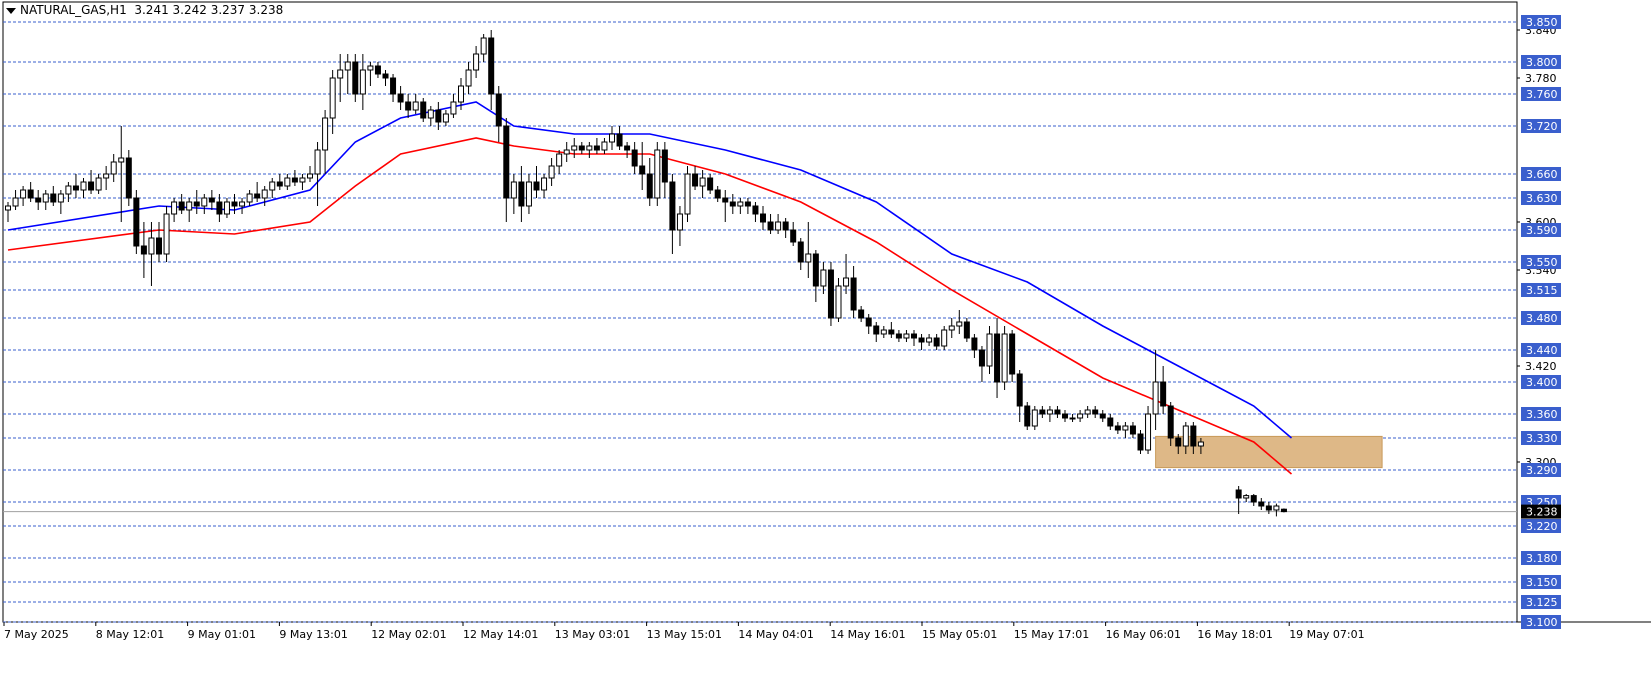  I want to click on level-label: 3.400, so click(1542, 382).